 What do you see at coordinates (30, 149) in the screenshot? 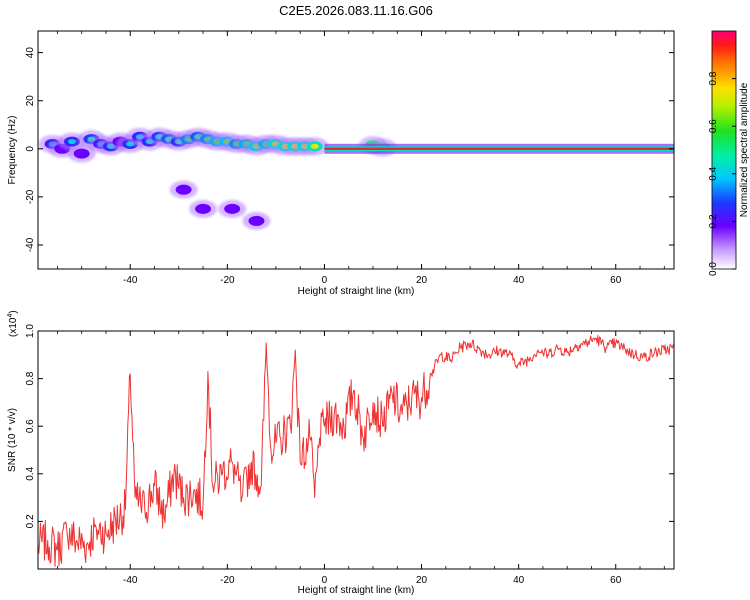
I see `spectrogram-y-tick-label: 0` at bounding box center [30, 149].